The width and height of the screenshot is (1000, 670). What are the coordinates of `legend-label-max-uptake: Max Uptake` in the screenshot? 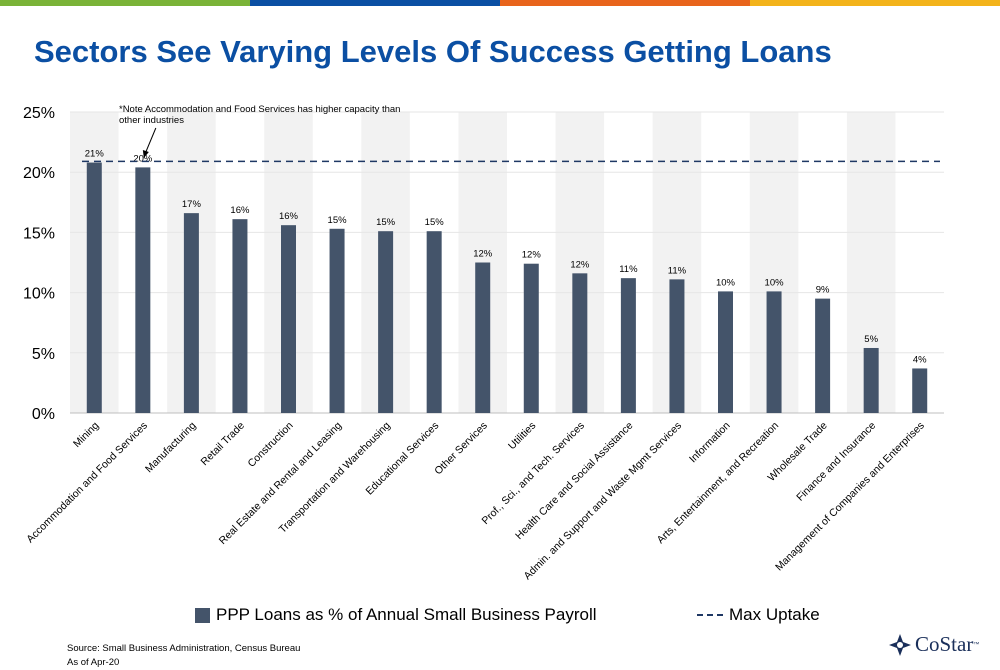 It's located at (774, 614).